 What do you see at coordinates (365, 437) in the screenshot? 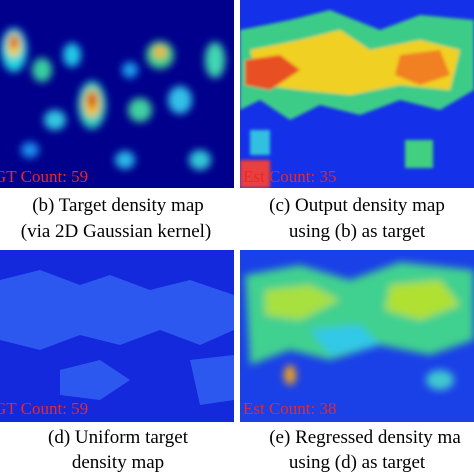
I see `caption: (e) Regressed density ma` at bounding box center [365, 437].